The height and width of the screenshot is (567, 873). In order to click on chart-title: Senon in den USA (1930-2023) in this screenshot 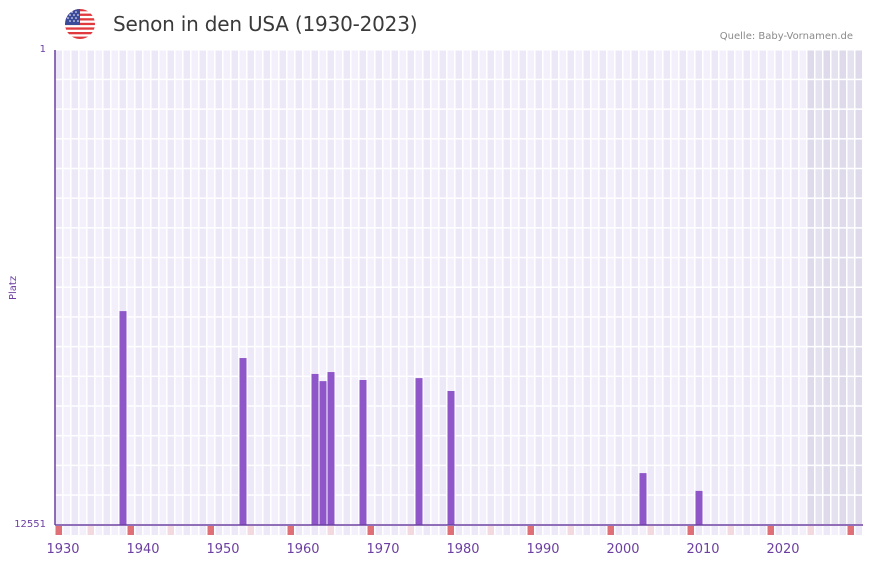, I will do `click(265, 24)`.